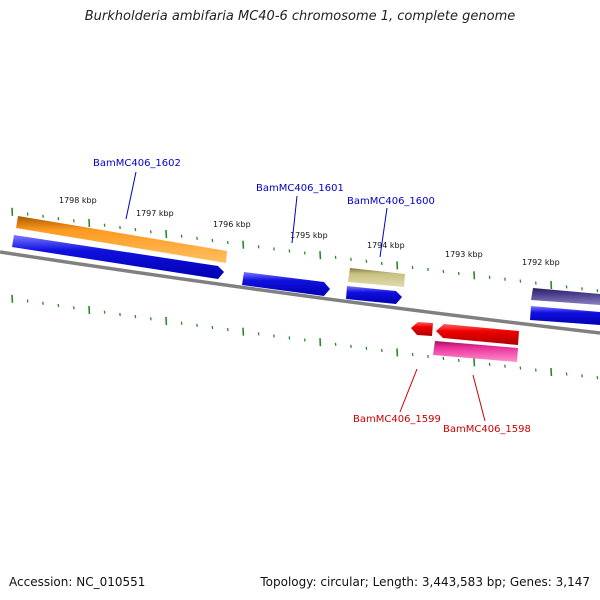 The image size is (600, 600). Describe the element at coordinates (541, 262) in the screenshot. I see `ruler-label-1792: 1792 kbp` at that location.